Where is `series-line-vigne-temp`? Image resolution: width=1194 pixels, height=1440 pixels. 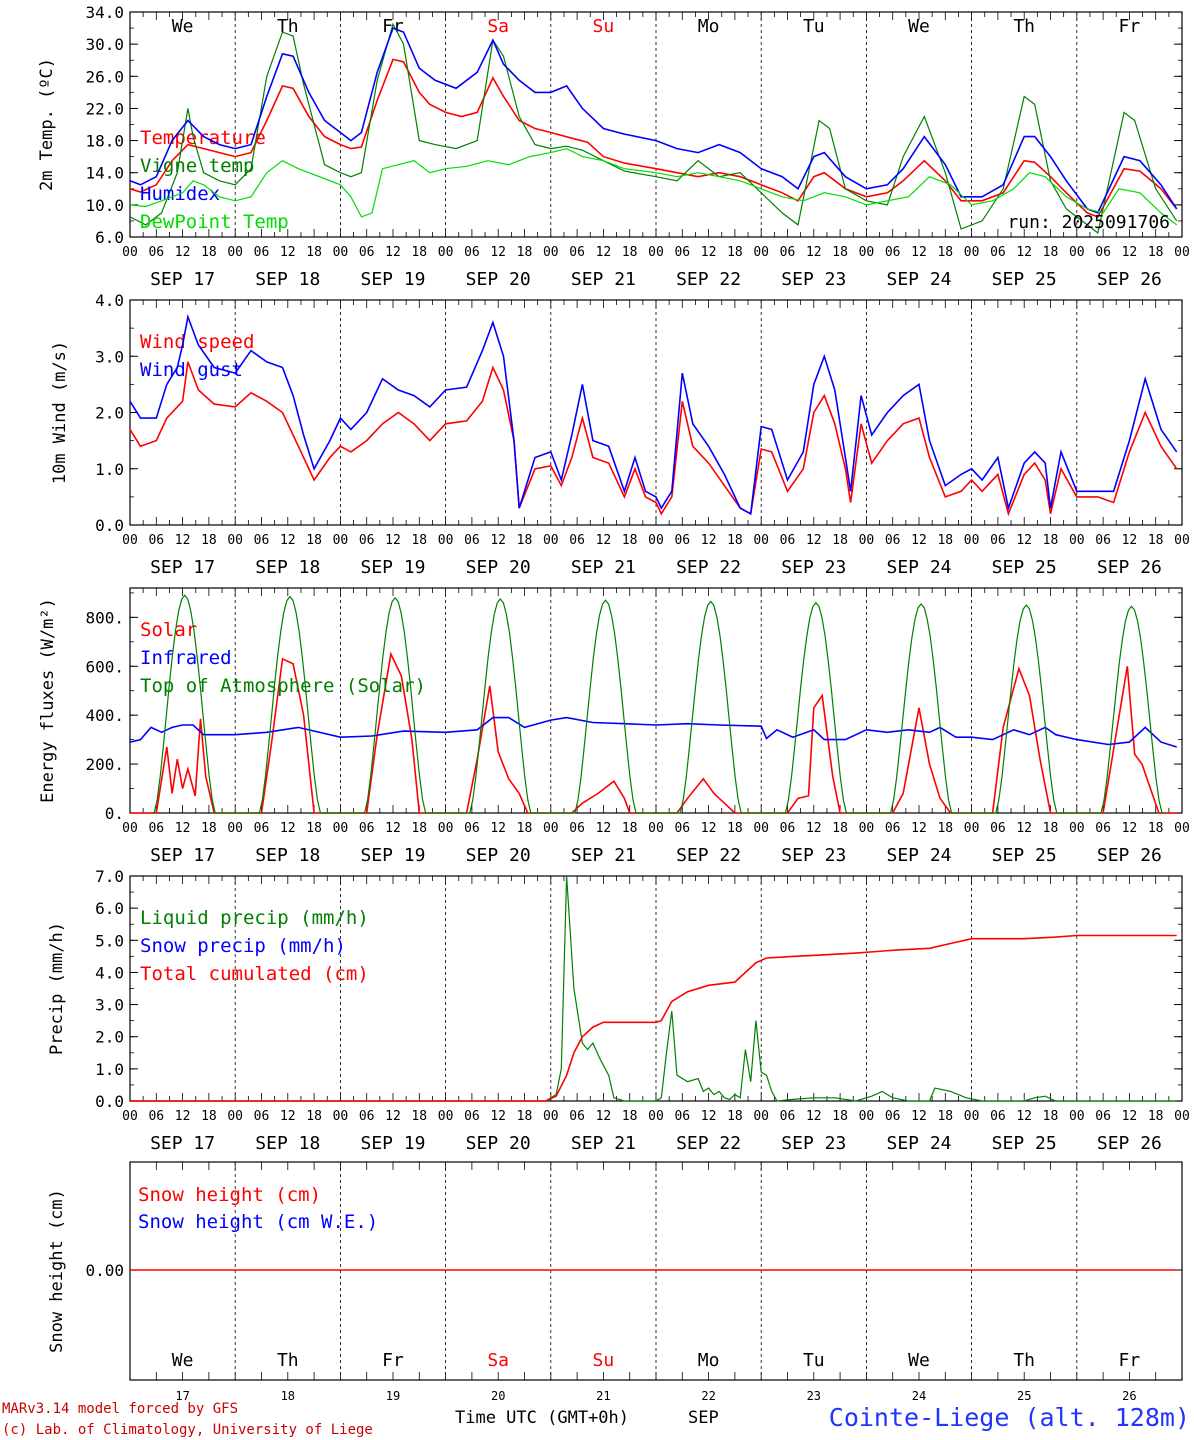 series-line-vigne-temp is located at coordinates (653, 128).